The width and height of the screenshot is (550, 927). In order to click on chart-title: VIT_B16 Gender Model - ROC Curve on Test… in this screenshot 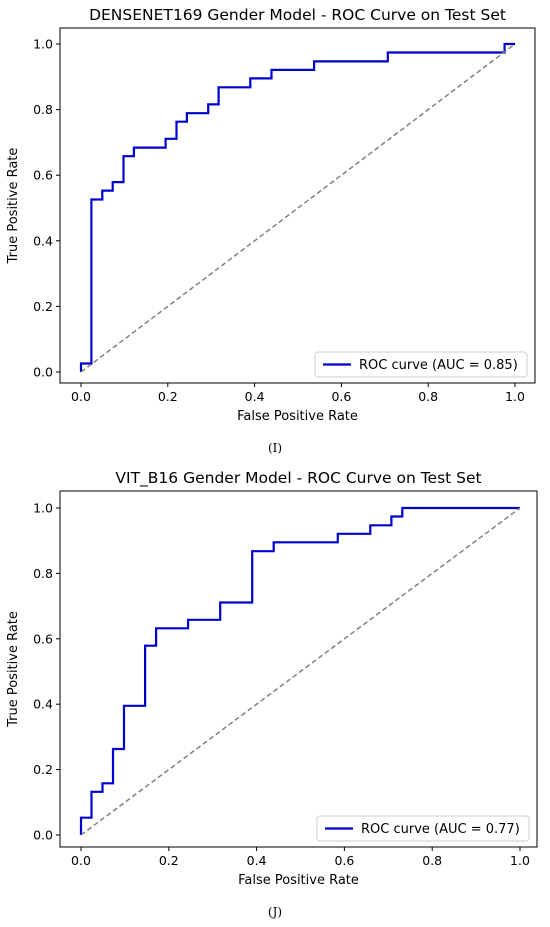, I will do `click(298, 478)`.